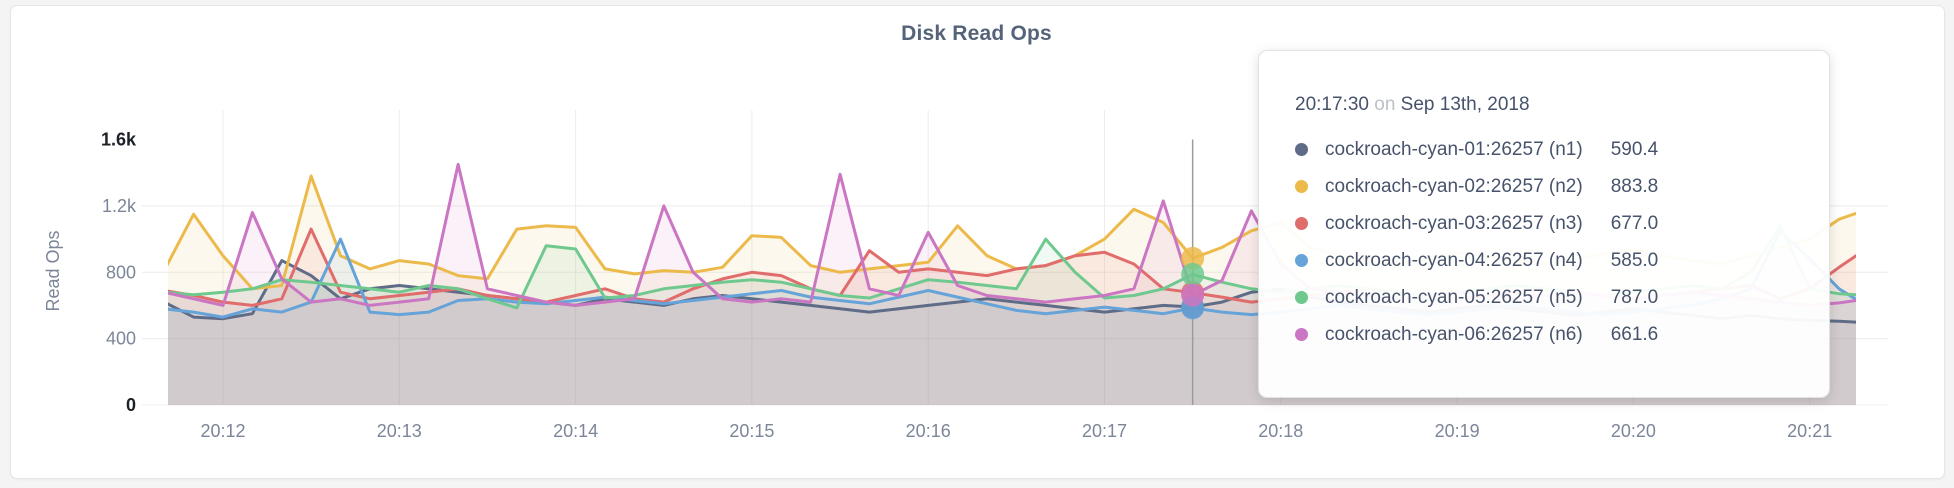  Describe the element at coordinates (119, 140) in the screenshot. I see `y-tick-label: 1.6k` at that location.